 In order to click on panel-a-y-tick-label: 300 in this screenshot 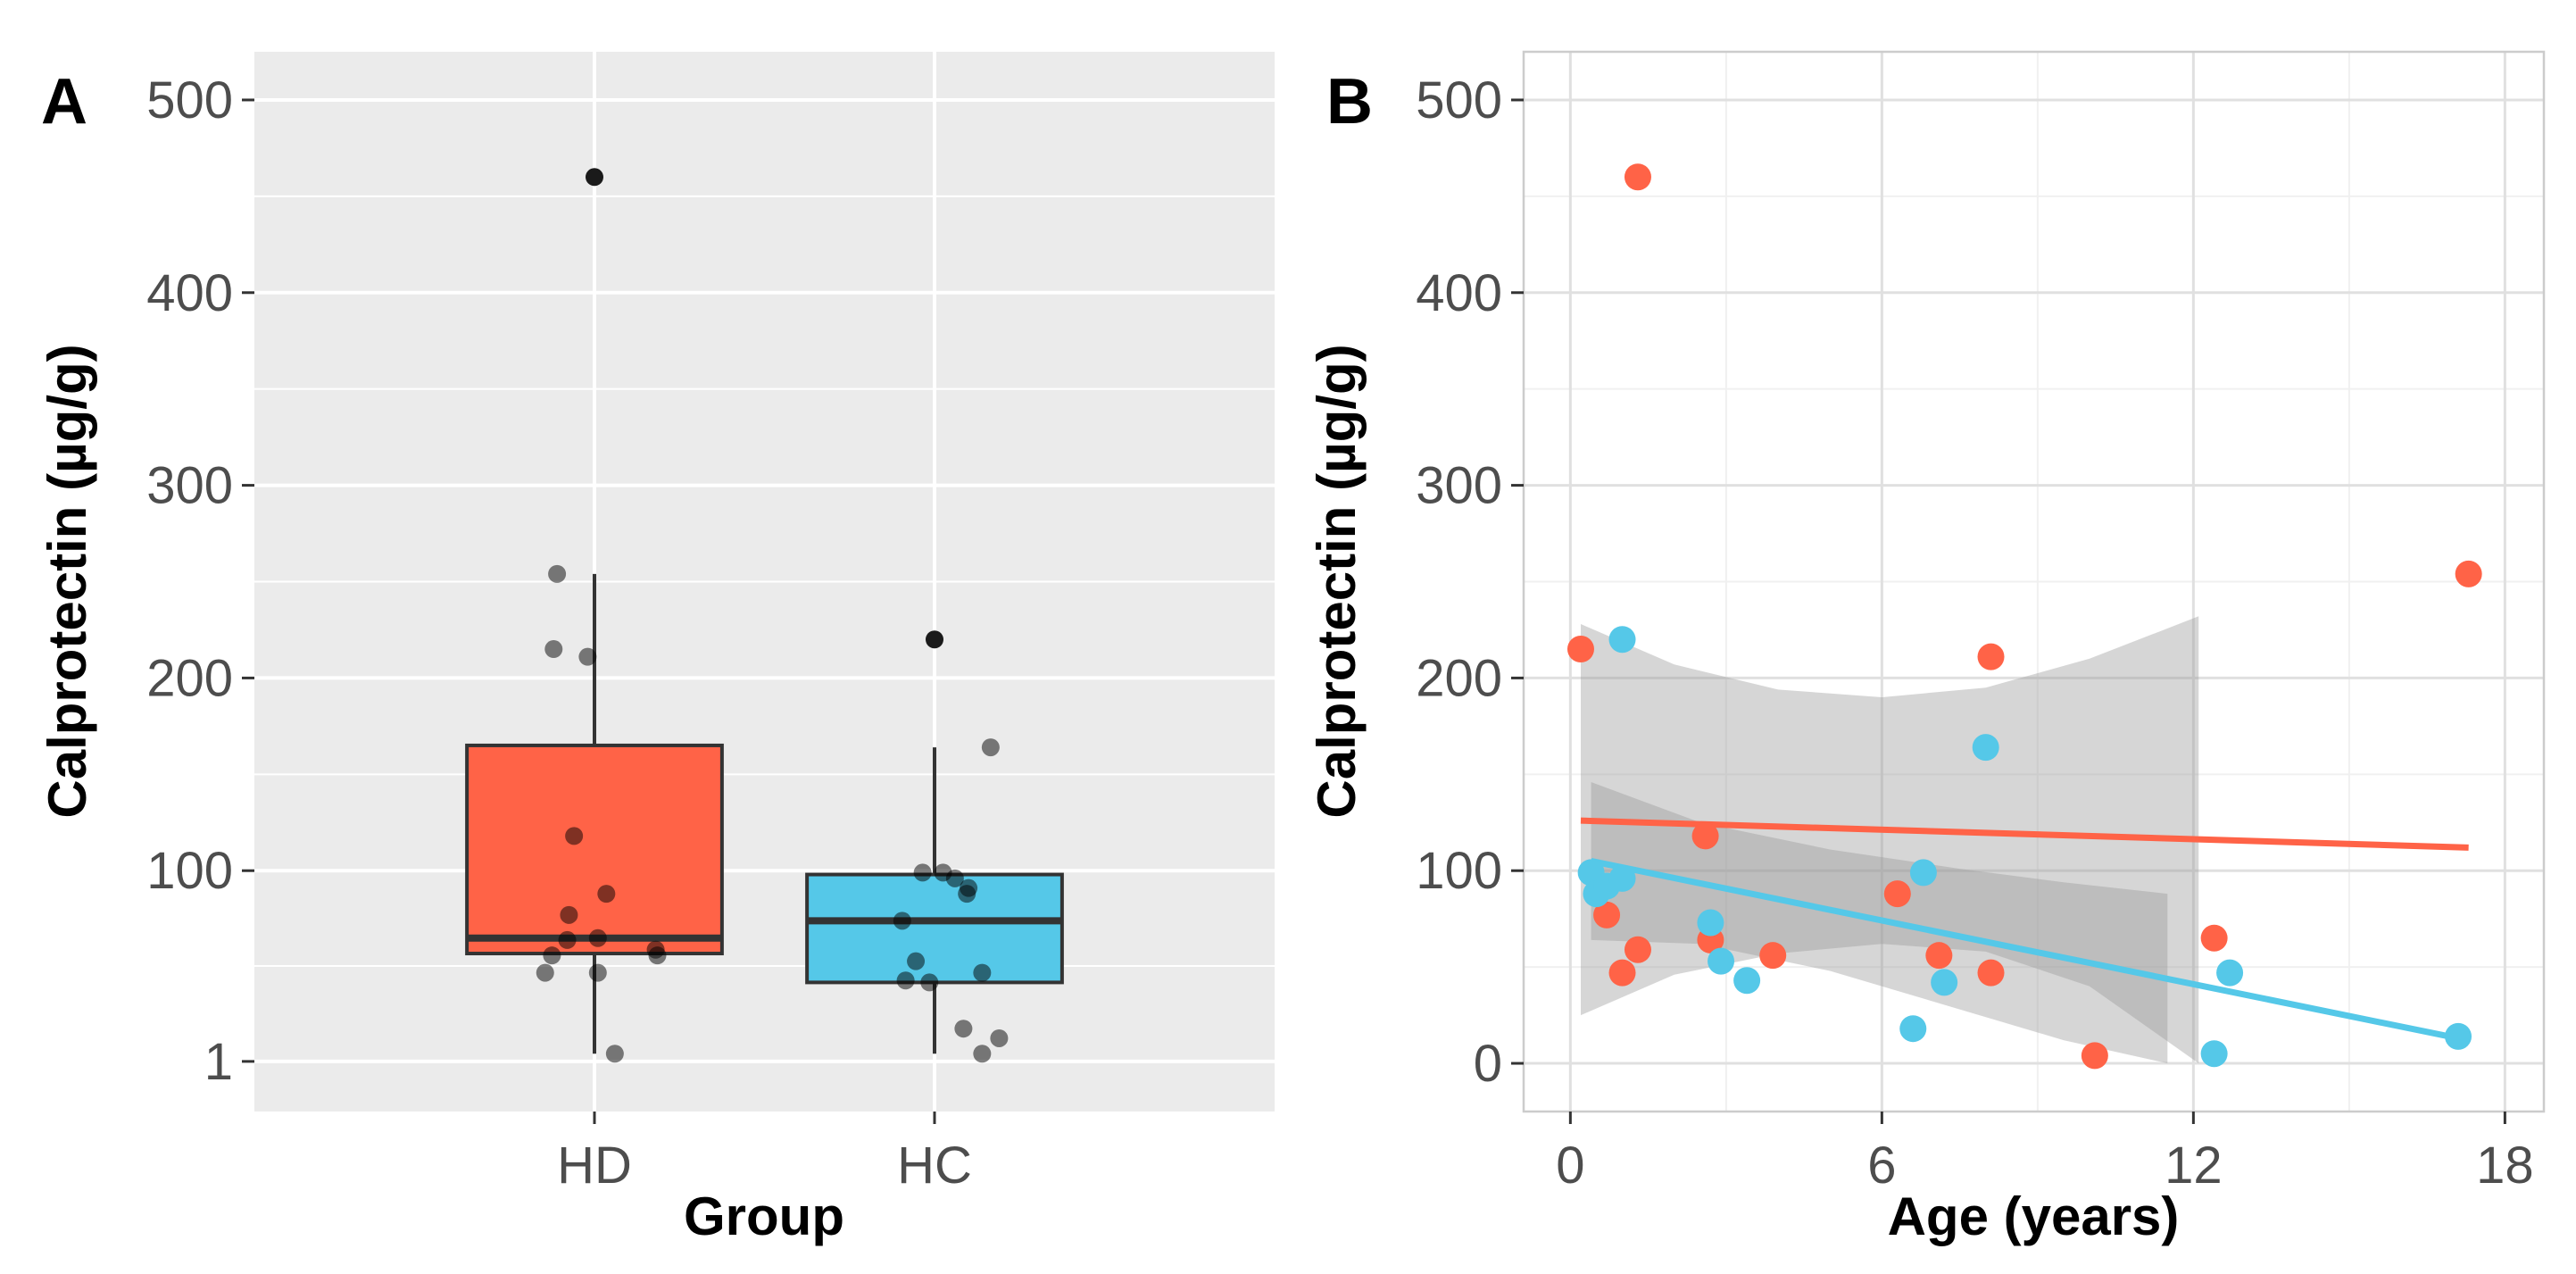, I will do `click(190, 486)`.